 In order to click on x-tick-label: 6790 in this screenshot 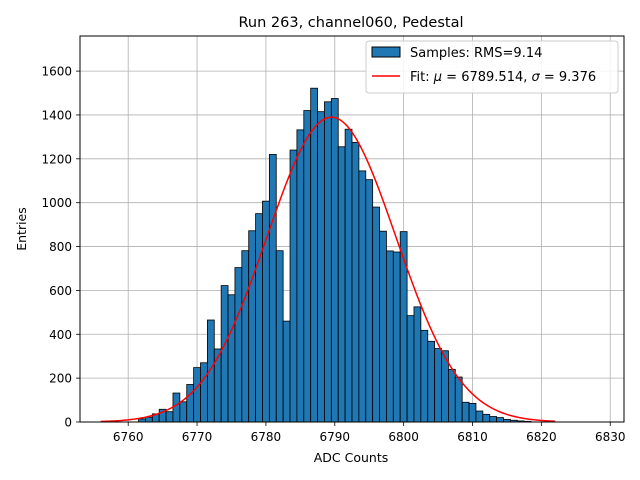, I will do `click(335, 437)`.